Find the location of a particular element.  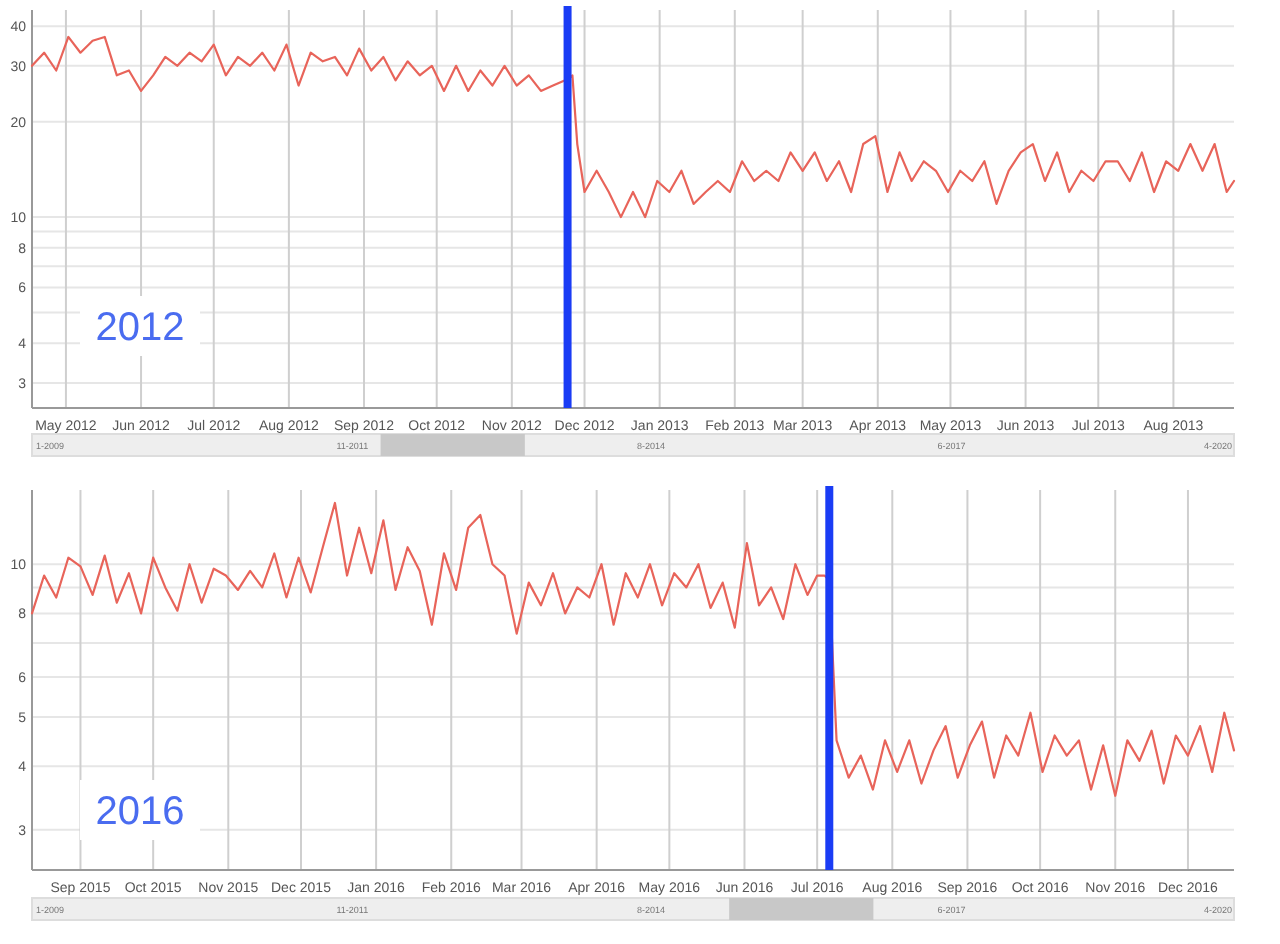

annotation: 2016 is located at coordinates (140, 812).